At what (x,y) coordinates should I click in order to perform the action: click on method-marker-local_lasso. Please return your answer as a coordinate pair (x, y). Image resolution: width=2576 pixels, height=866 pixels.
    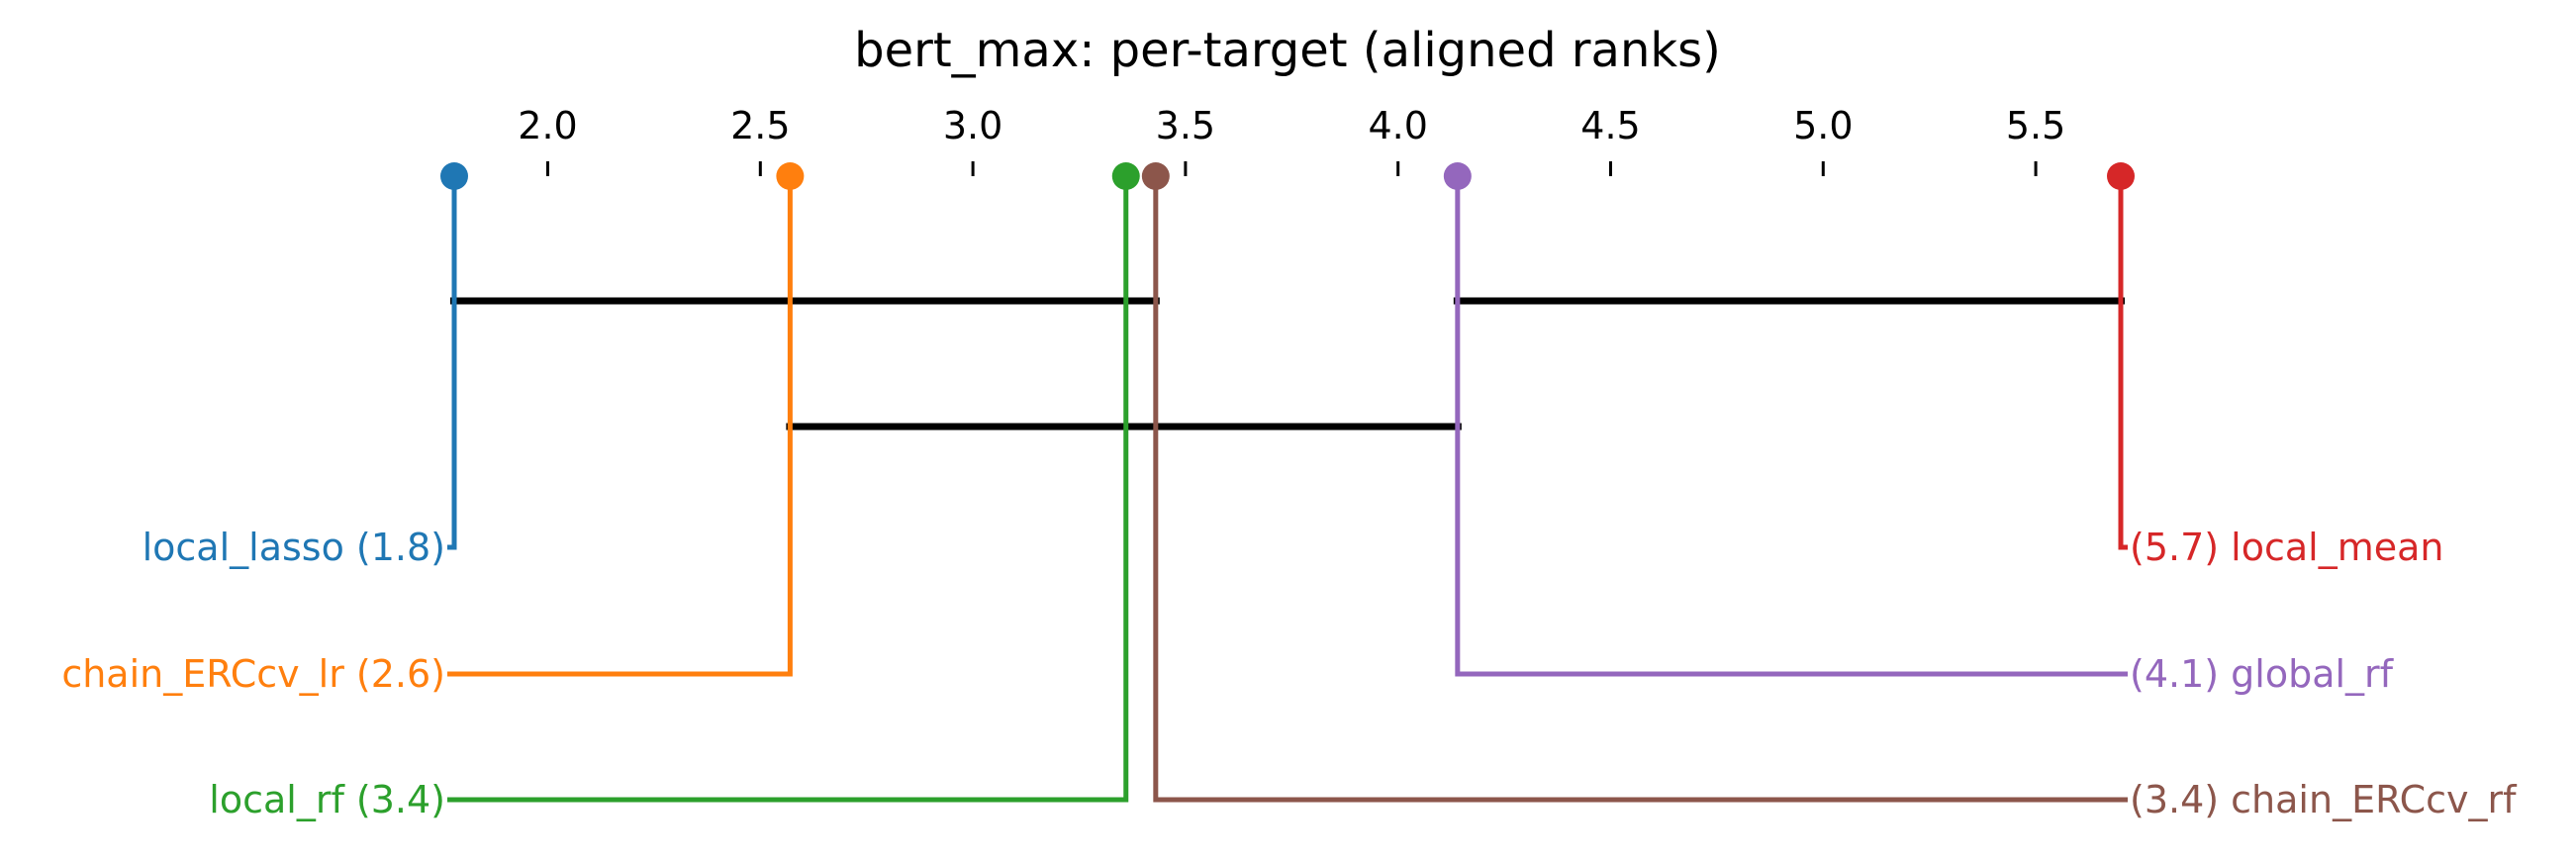
    Looking at the image, I should click on (454, 176).